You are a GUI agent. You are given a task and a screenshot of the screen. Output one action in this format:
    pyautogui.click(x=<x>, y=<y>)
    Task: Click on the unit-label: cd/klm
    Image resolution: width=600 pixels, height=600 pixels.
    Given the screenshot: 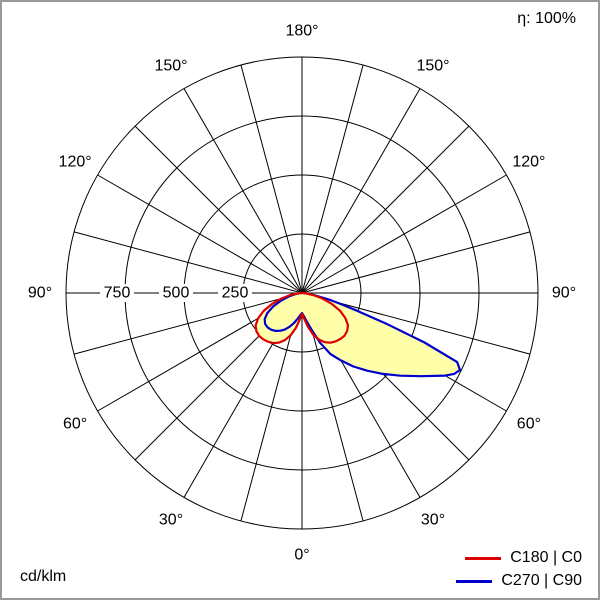 What is the action you would take?
    pyautogui.click(x=43, y=576)
    